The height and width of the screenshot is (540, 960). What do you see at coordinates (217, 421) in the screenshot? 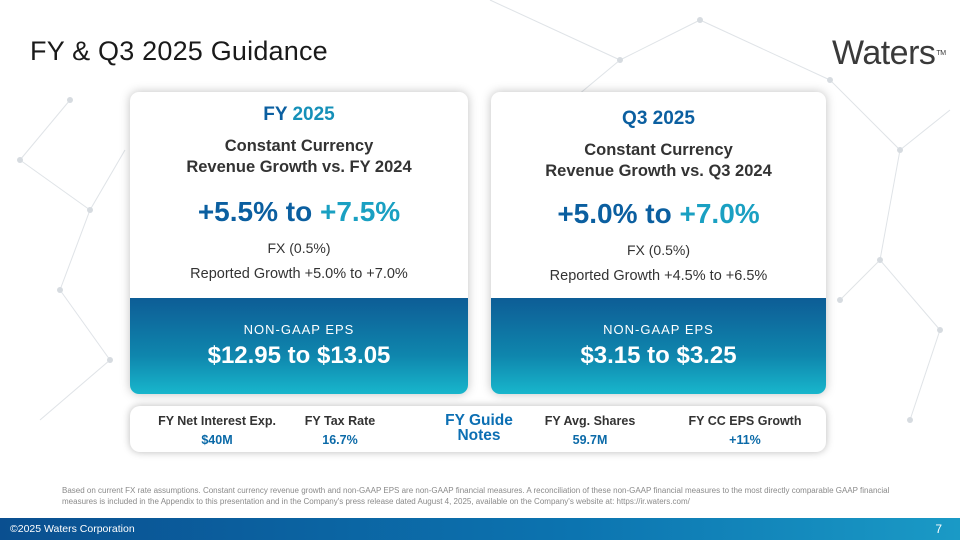
I see `note-label: FY Net Interest Exp.` at bounding box center [217, 421].